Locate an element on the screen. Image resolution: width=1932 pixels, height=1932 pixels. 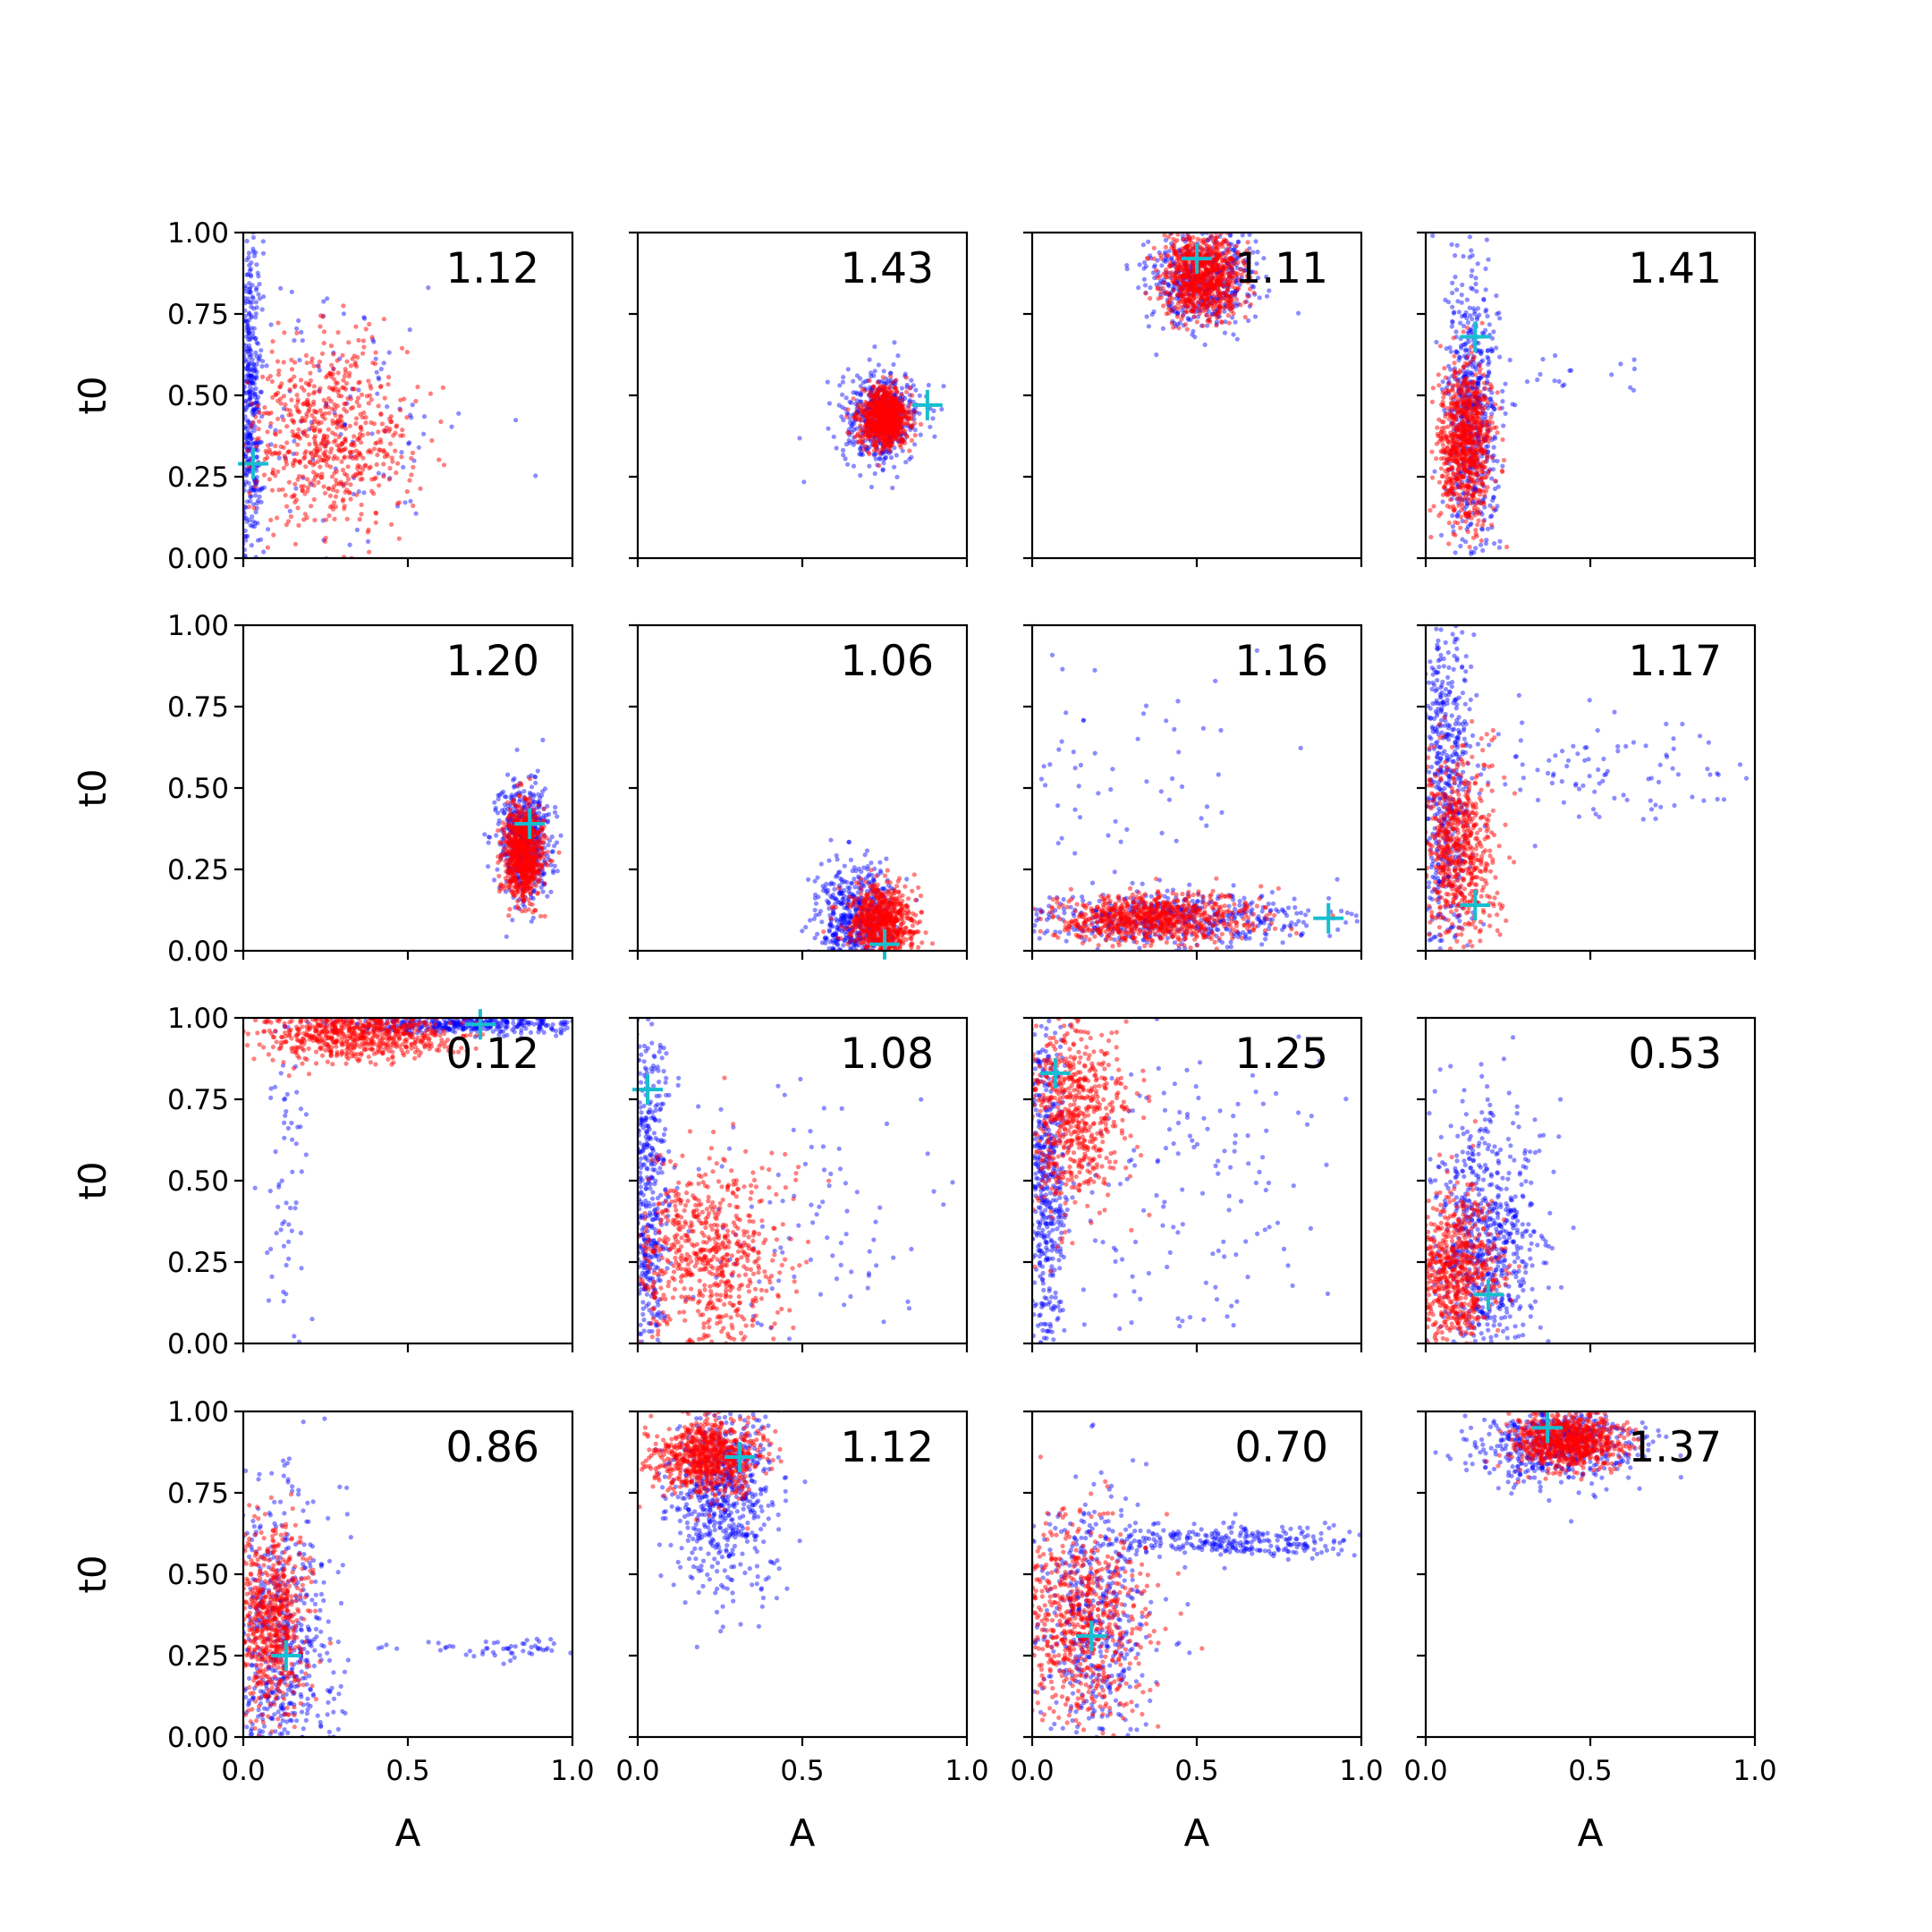
subplot-3: 1.11 is located at coordinates (1193, 399).